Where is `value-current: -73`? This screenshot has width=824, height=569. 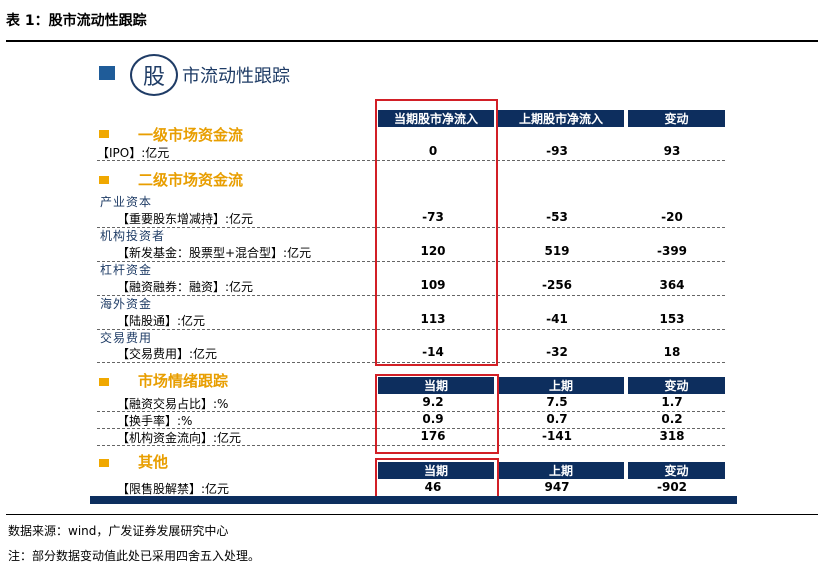
value-current: -73 is located at coordinates (433, 217).